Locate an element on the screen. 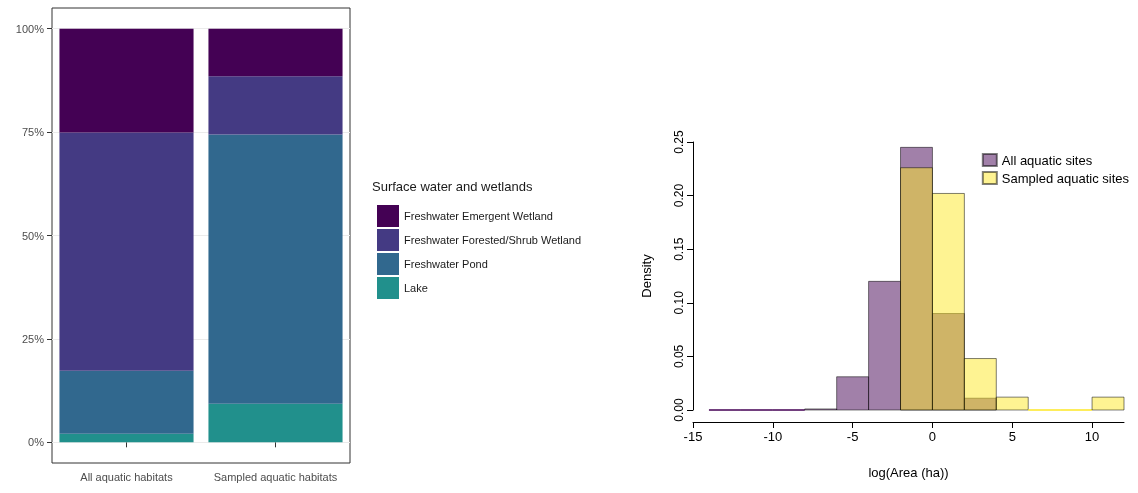 The height and width of the screenshot is (493, 1138). x-tick-label: 5 is located at coordinates (1012, 436).